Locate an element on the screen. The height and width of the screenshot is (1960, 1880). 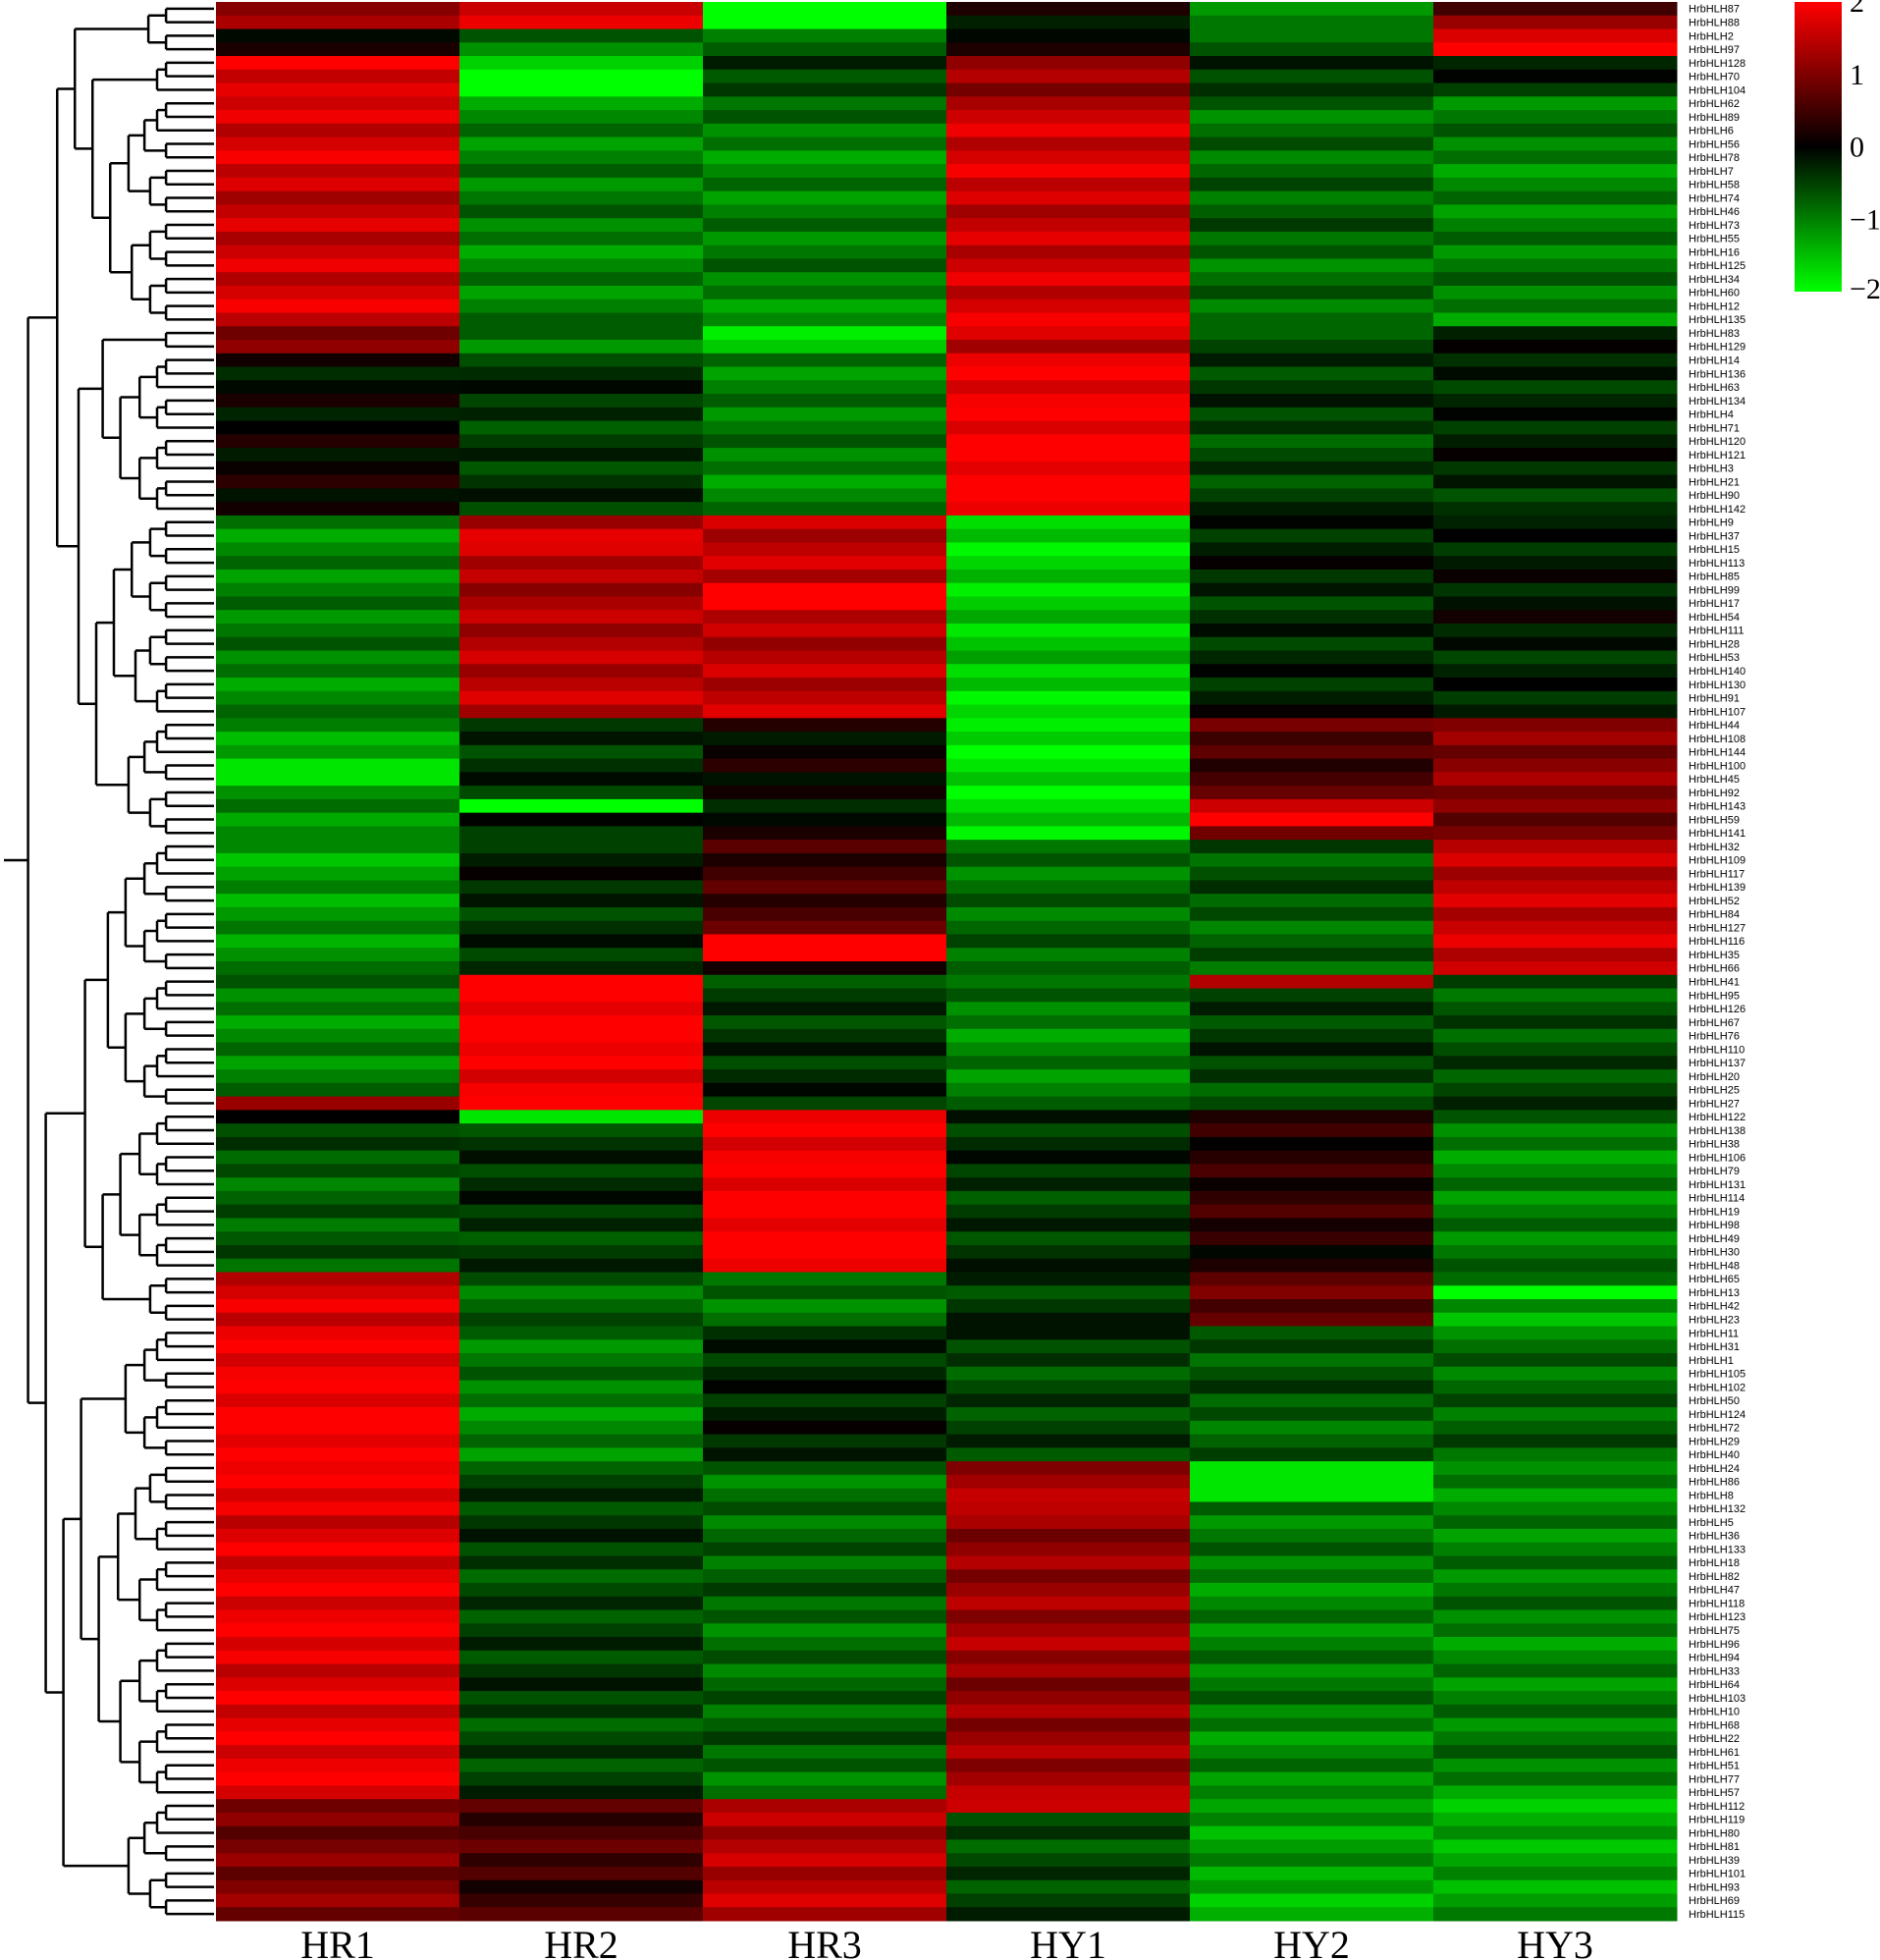
row-label: HrbHLH138 is located at coordinates (1717, 1131).